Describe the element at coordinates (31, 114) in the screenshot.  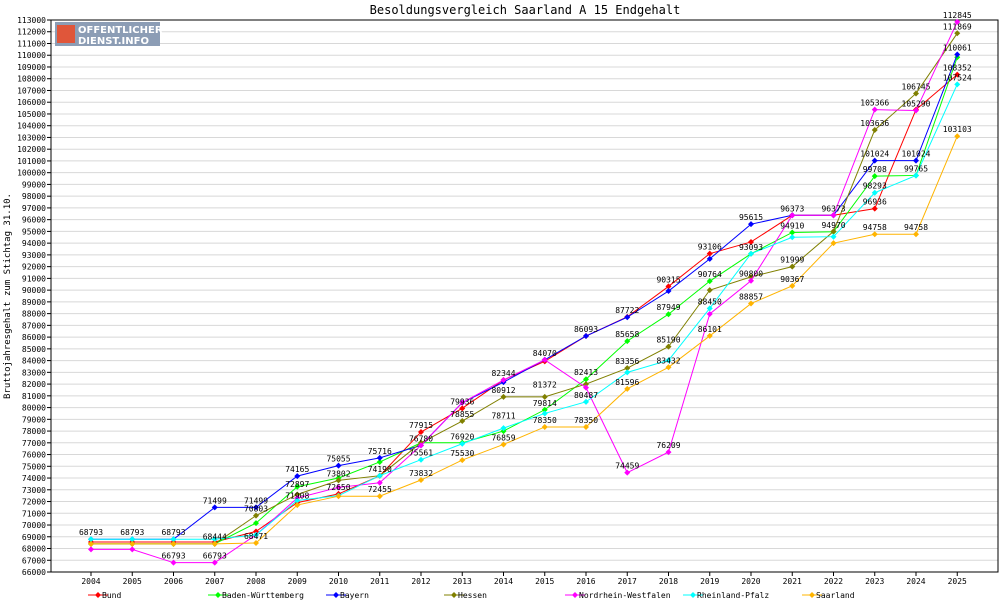
I see `y-tick-label: 105000` at that location.